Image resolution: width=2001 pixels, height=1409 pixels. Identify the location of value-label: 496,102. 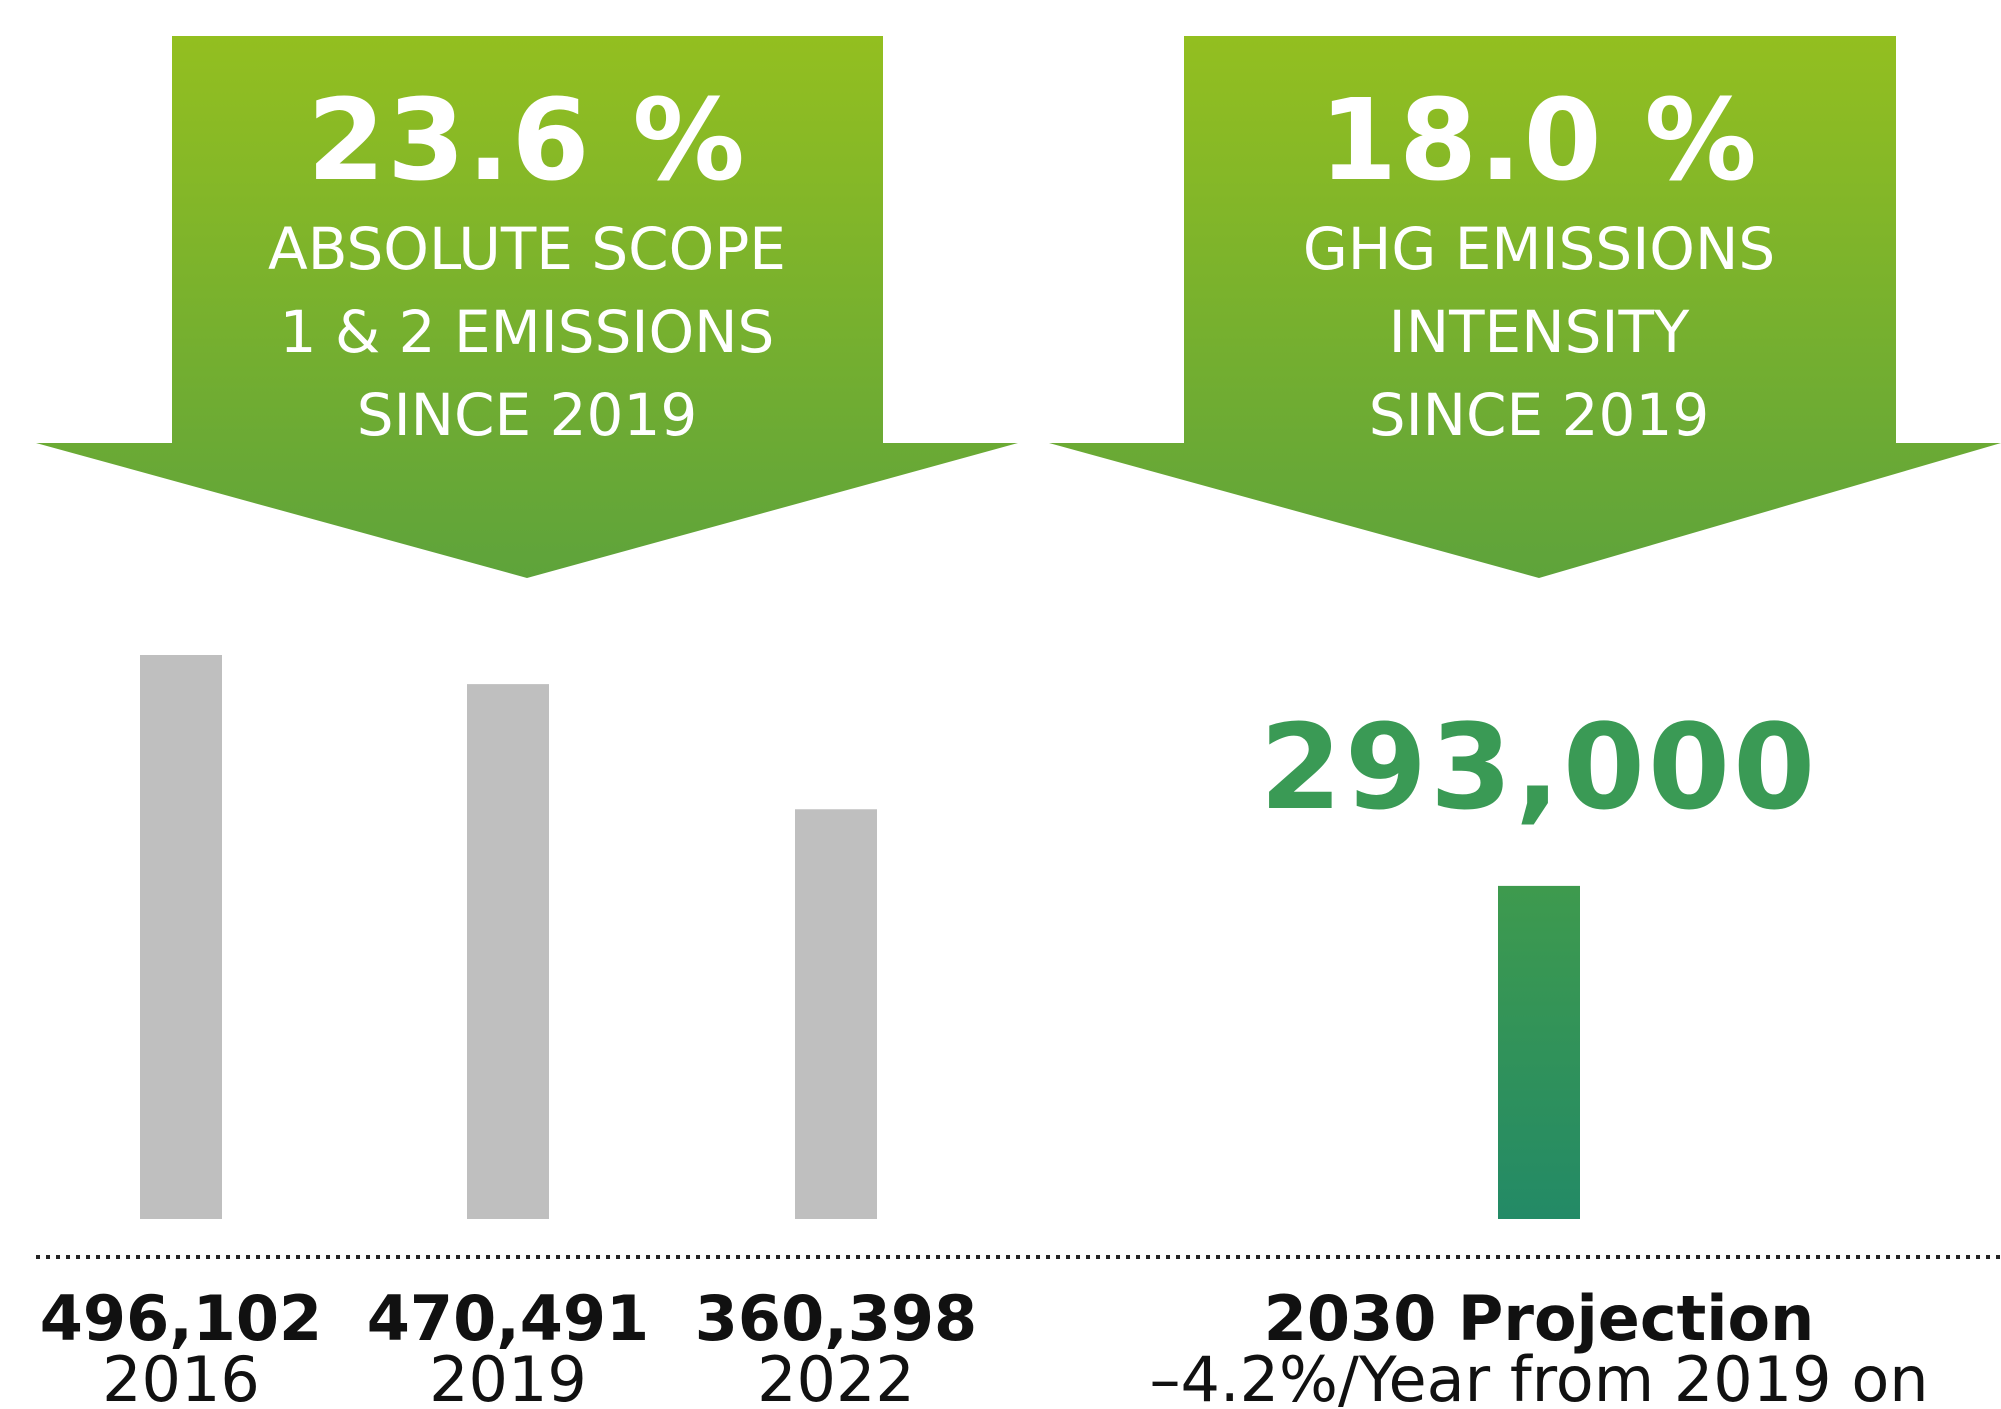
(181, 1318).